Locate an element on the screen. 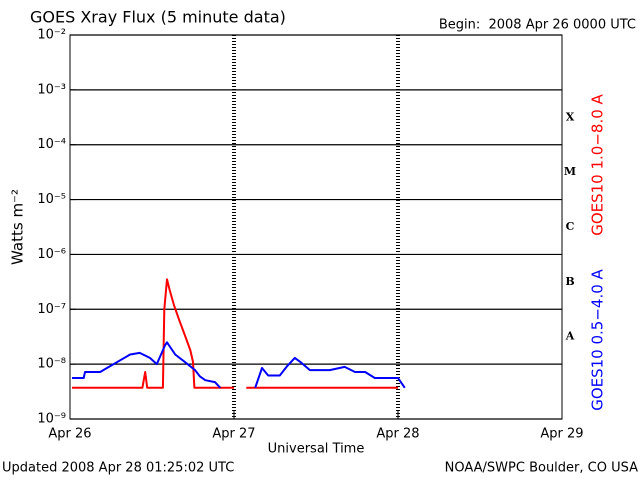 The width and height of the screenshot is (640, 480). x-tick-label: Apr 27 is located at coordinates (233, 434).